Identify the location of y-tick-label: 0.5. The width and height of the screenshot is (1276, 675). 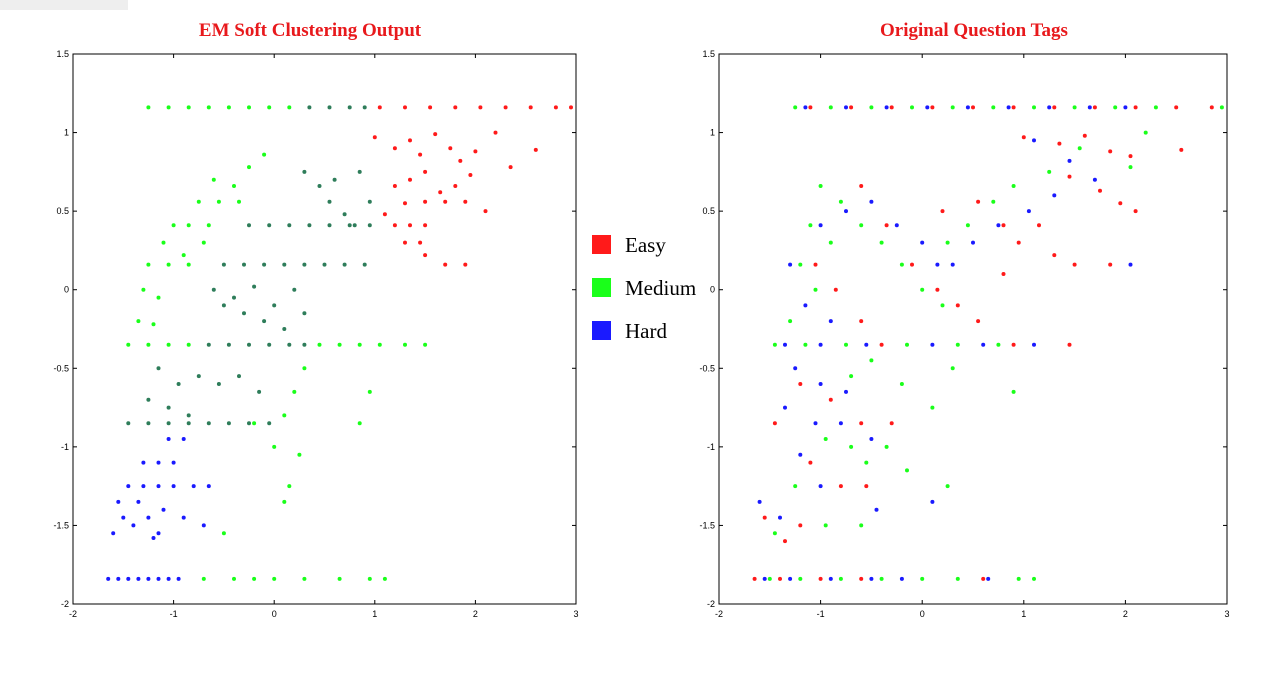
(708, 211).